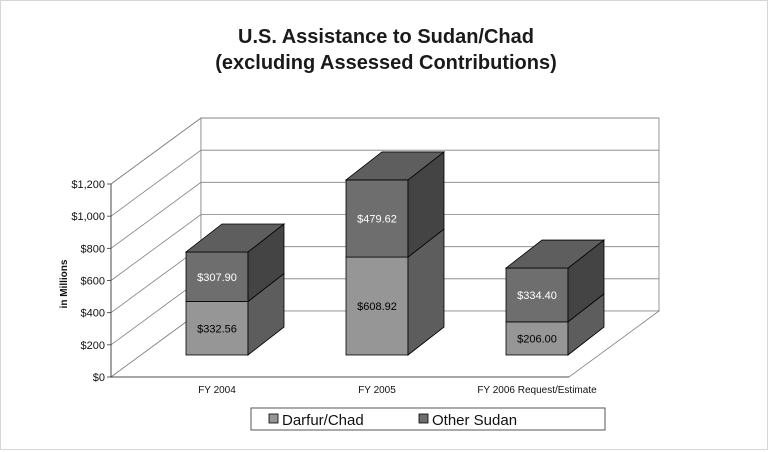 The image size is (769, 452). What do you see at coordinates (537, 296) in the screenshot?
I see `data-label: $334.40` at bounding box center [537, 296].